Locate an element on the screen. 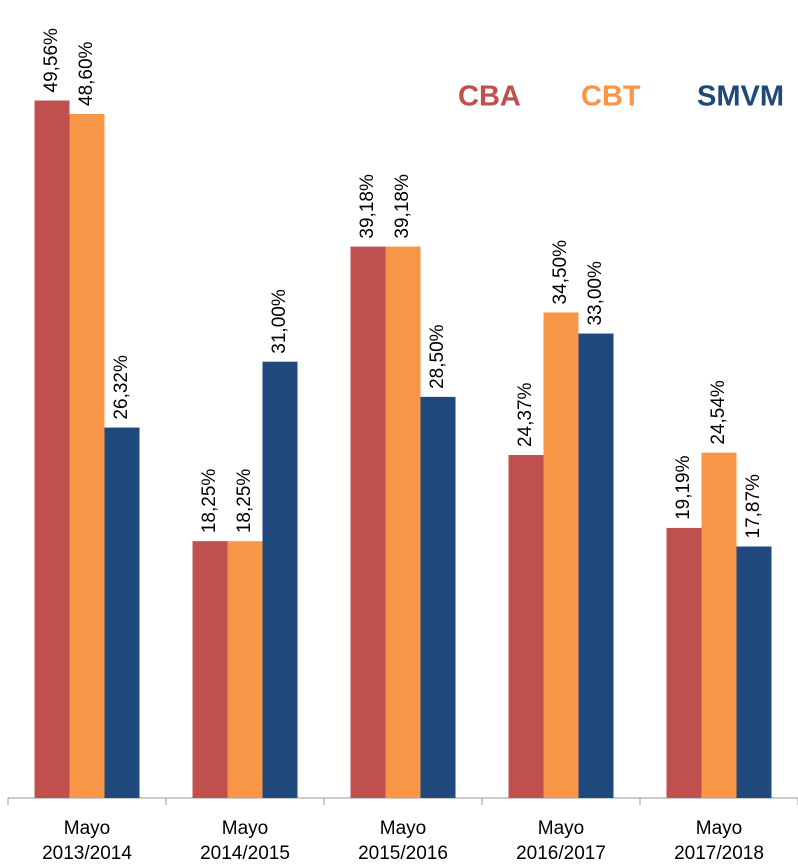 This screenshot has width=798, height=864. value-label: 33,00% is located at coordinates (595, 293).